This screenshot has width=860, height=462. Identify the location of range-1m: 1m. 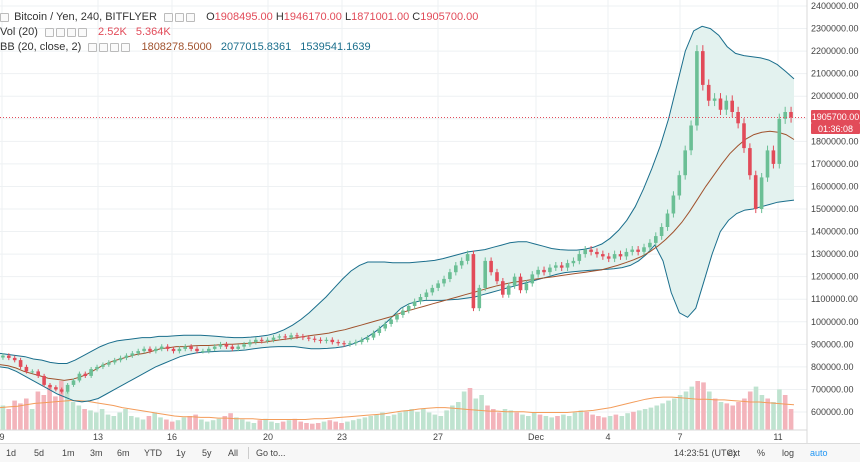
(68, 453).